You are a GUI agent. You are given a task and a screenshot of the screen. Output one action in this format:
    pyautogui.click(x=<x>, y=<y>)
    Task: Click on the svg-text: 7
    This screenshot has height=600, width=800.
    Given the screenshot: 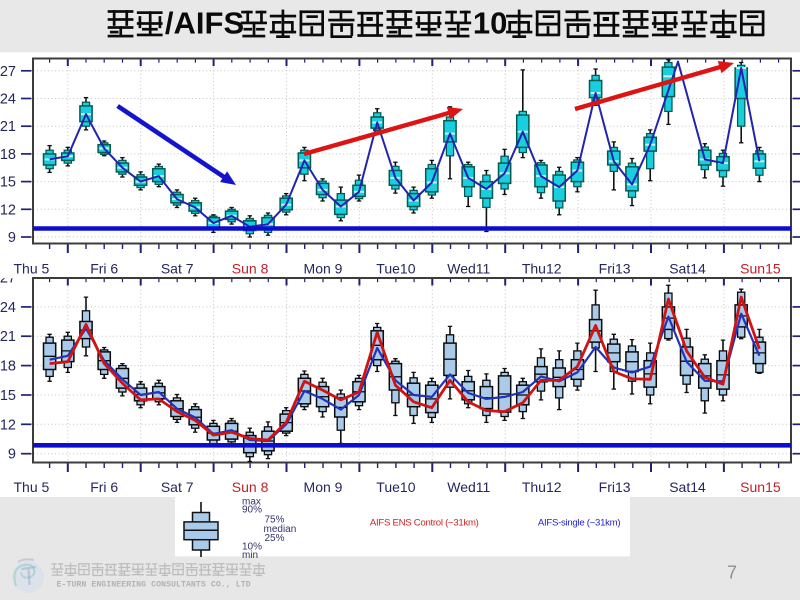 What is the action you would take?
    pyautogui.click(x=732, y=573)
    